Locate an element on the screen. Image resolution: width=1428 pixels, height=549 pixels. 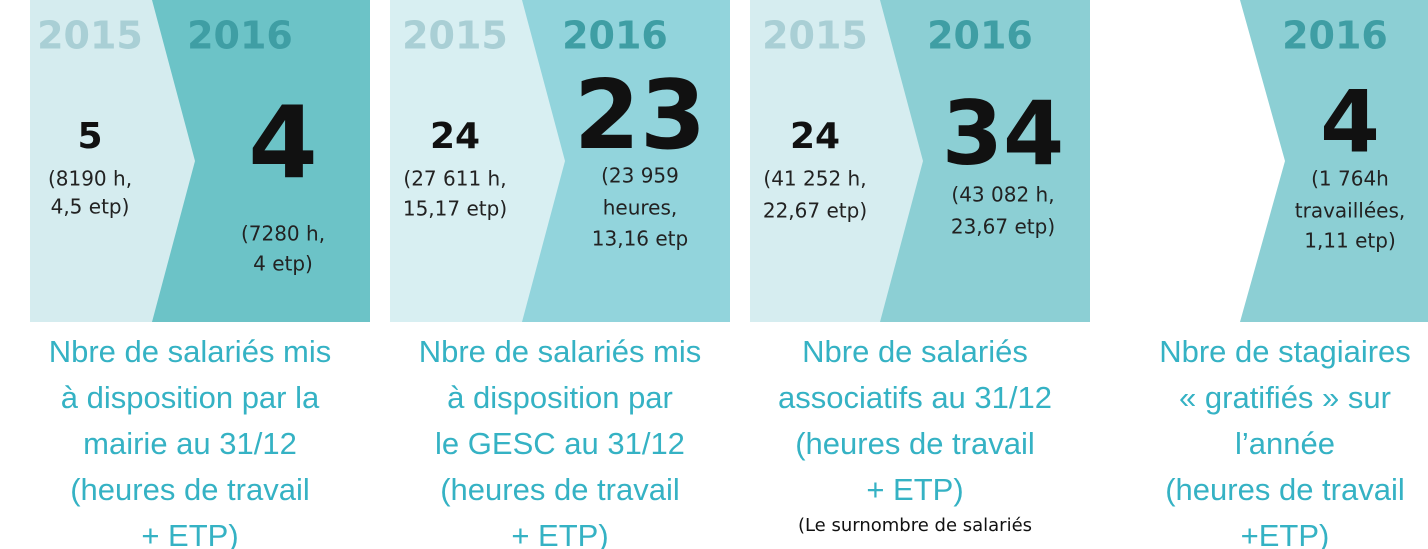
detail: 15,17 etp) is located at coordinates (455, 209).